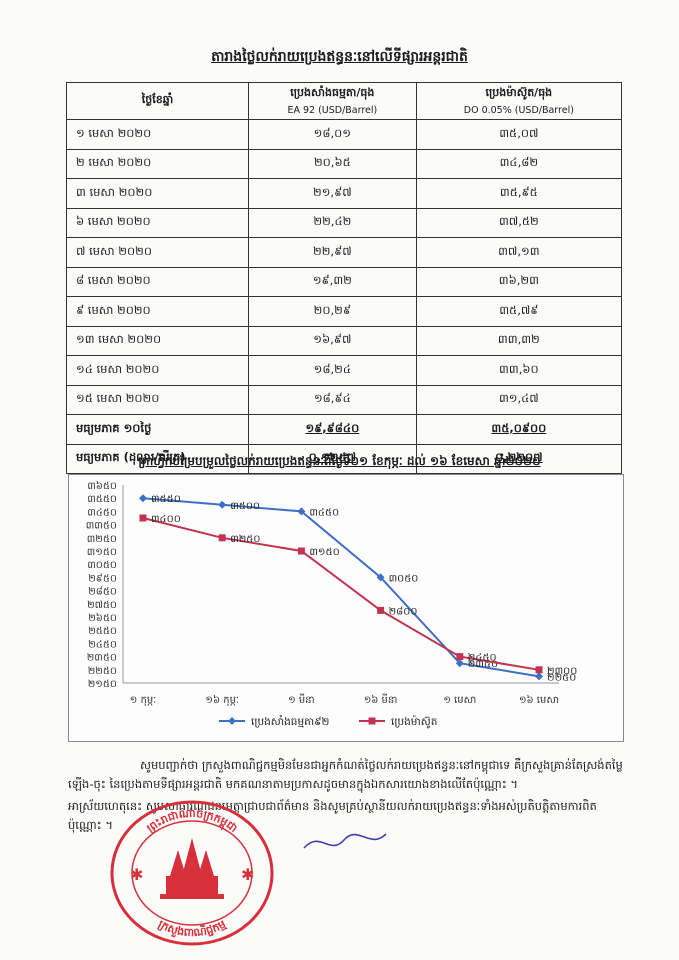 This screenshot has width=679, height=960. What do you see at coordinates (102, 658) in the screenshot?
I see `y-tick-label: ២៣៥០` at bounding box center [102, 658].